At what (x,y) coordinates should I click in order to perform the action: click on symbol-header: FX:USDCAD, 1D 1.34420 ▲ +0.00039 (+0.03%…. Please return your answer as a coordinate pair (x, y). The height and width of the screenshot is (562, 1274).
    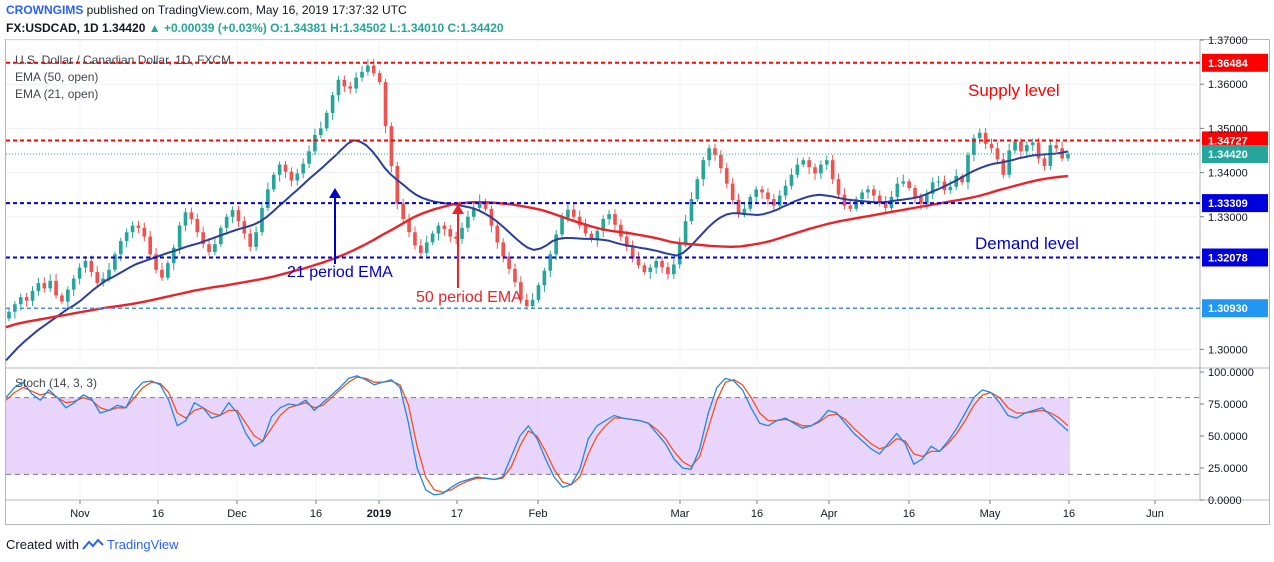
    Looking at the image, I should click on (255, 28).